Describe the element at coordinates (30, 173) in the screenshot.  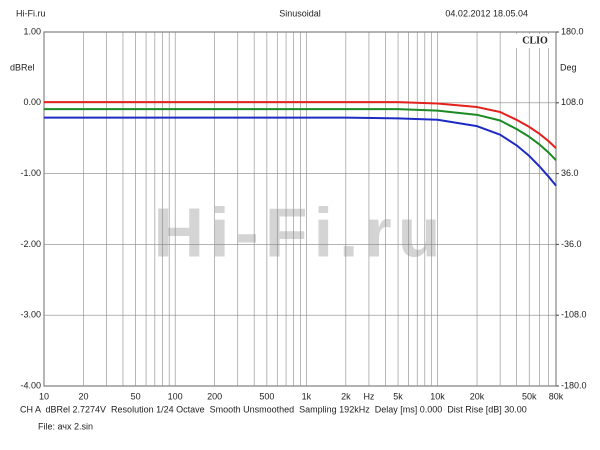
I see `y-tick-label: -1.00` at that location.